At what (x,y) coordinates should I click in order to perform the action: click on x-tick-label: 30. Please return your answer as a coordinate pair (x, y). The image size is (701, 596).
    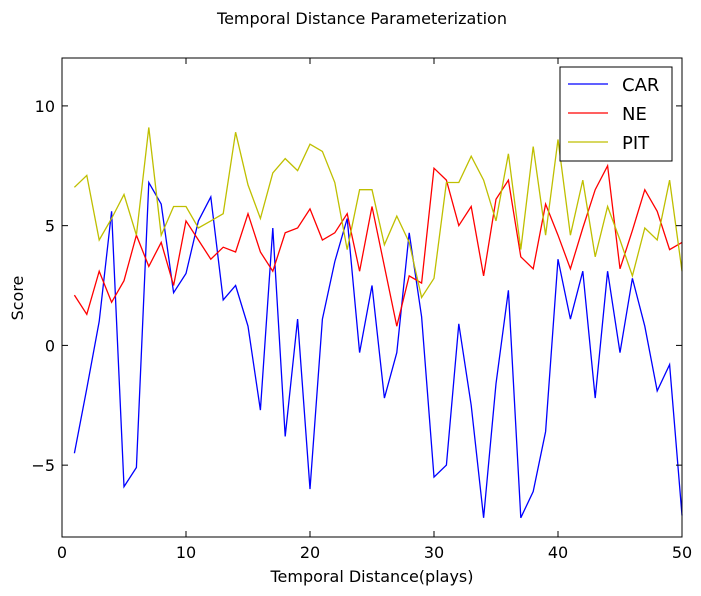
    Looking at the image, I should click on (434, 552).